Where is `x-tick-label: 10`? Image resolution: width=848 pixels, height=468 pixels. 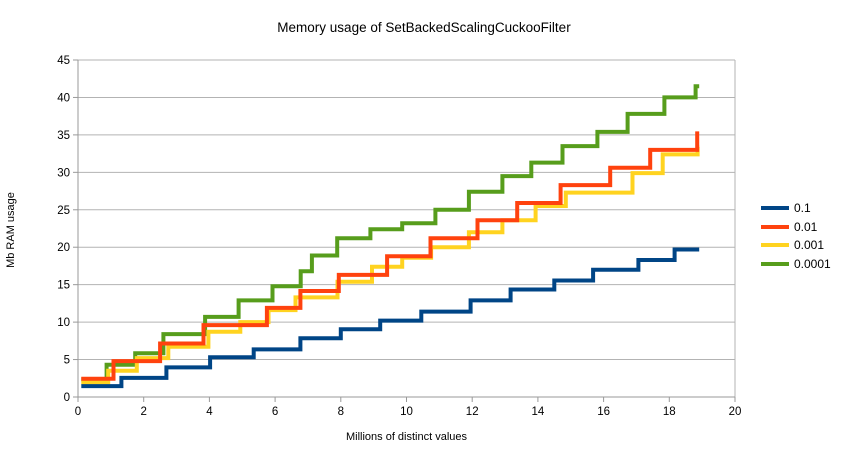
x-tick-label: 10 is located at coordinates (406, 412).